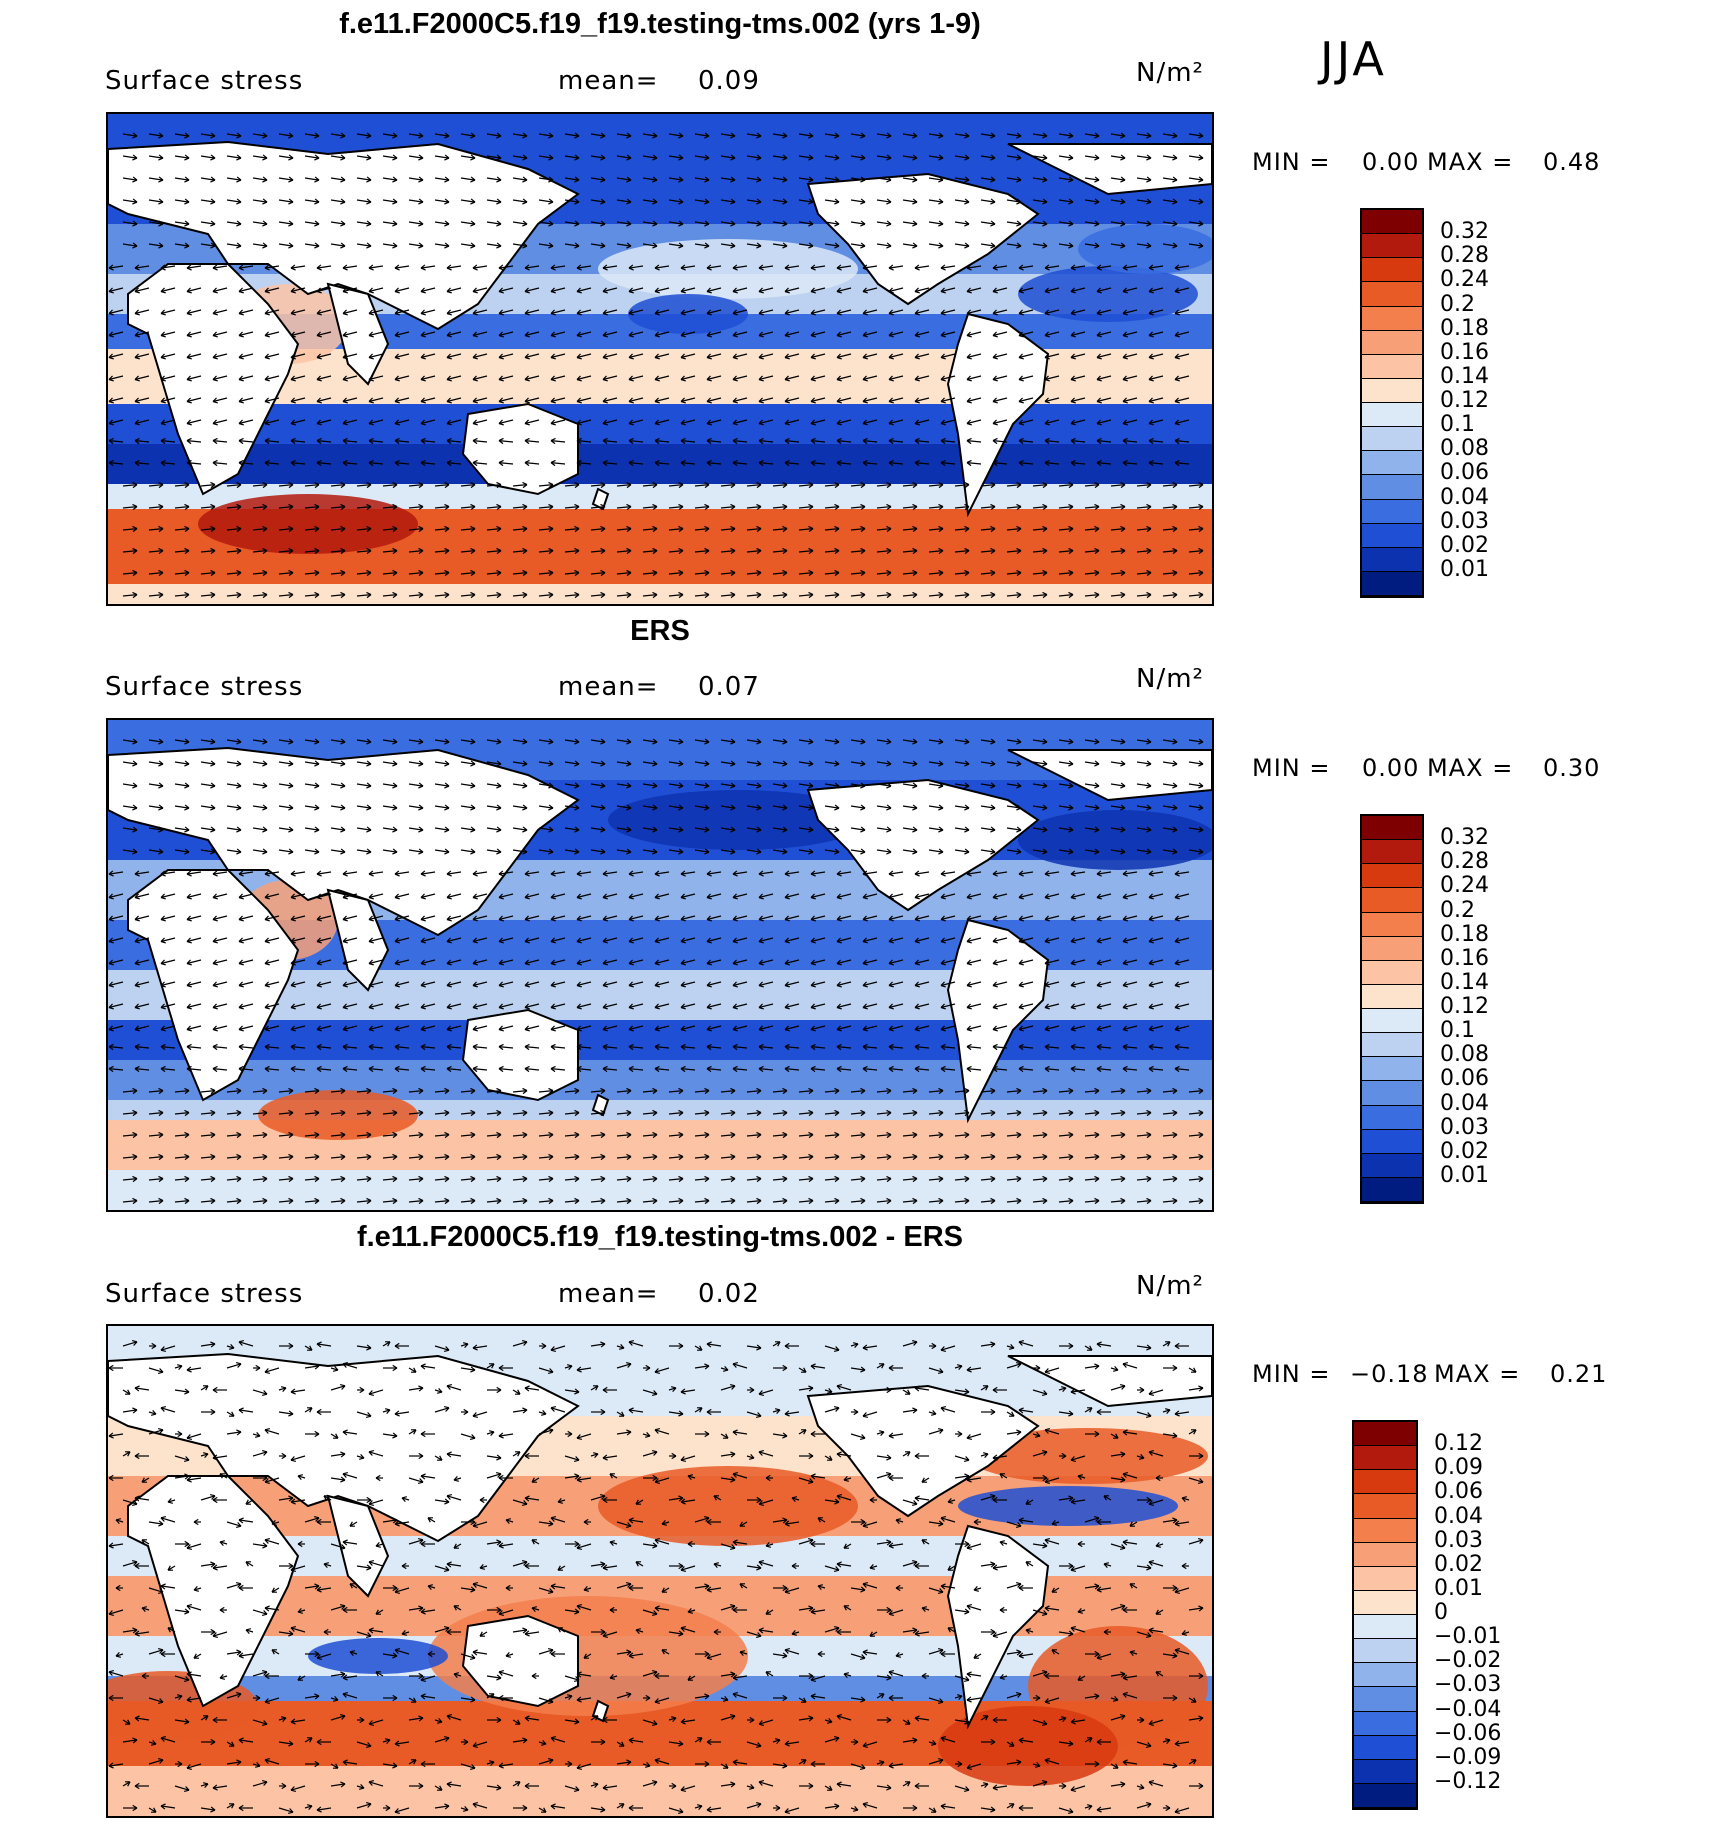 This screenshot has width=1710, height=1825. I want to click on stress-blob, so click(1068, 1506).